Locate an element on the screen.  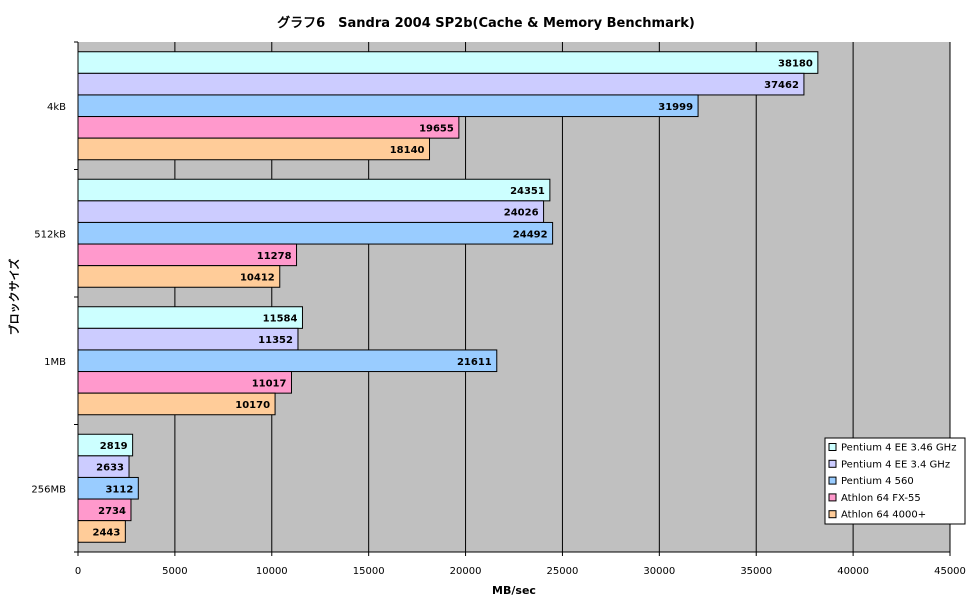
x-tick-label: 10000 is located at coordinates (272, 571).